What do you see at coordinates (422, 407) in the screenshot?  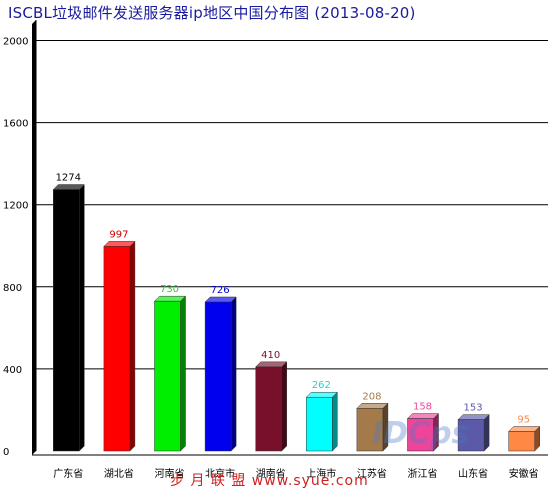 I see `bar-value-label: 158` at bounding box center [422, 407].